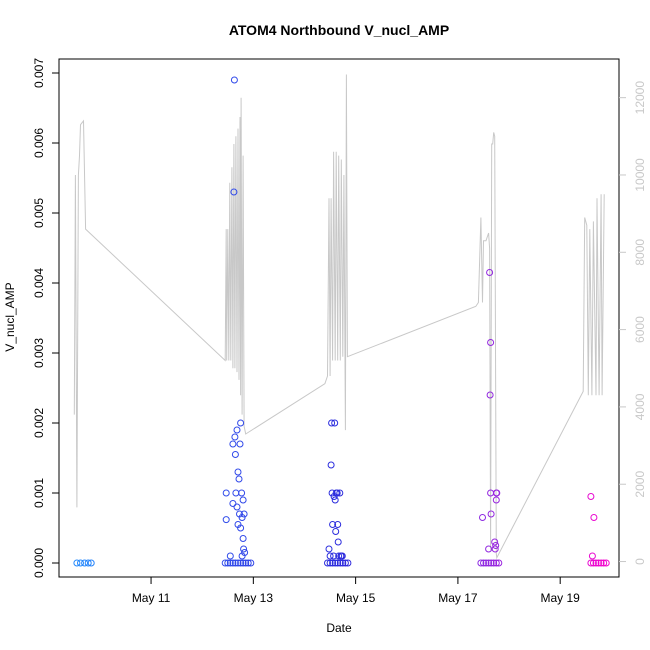  Describe the element at coordinates (356, 590) in the screenshot. I see `x-axis: May 11 May 13 May 15 May 17 May 19` at that location.